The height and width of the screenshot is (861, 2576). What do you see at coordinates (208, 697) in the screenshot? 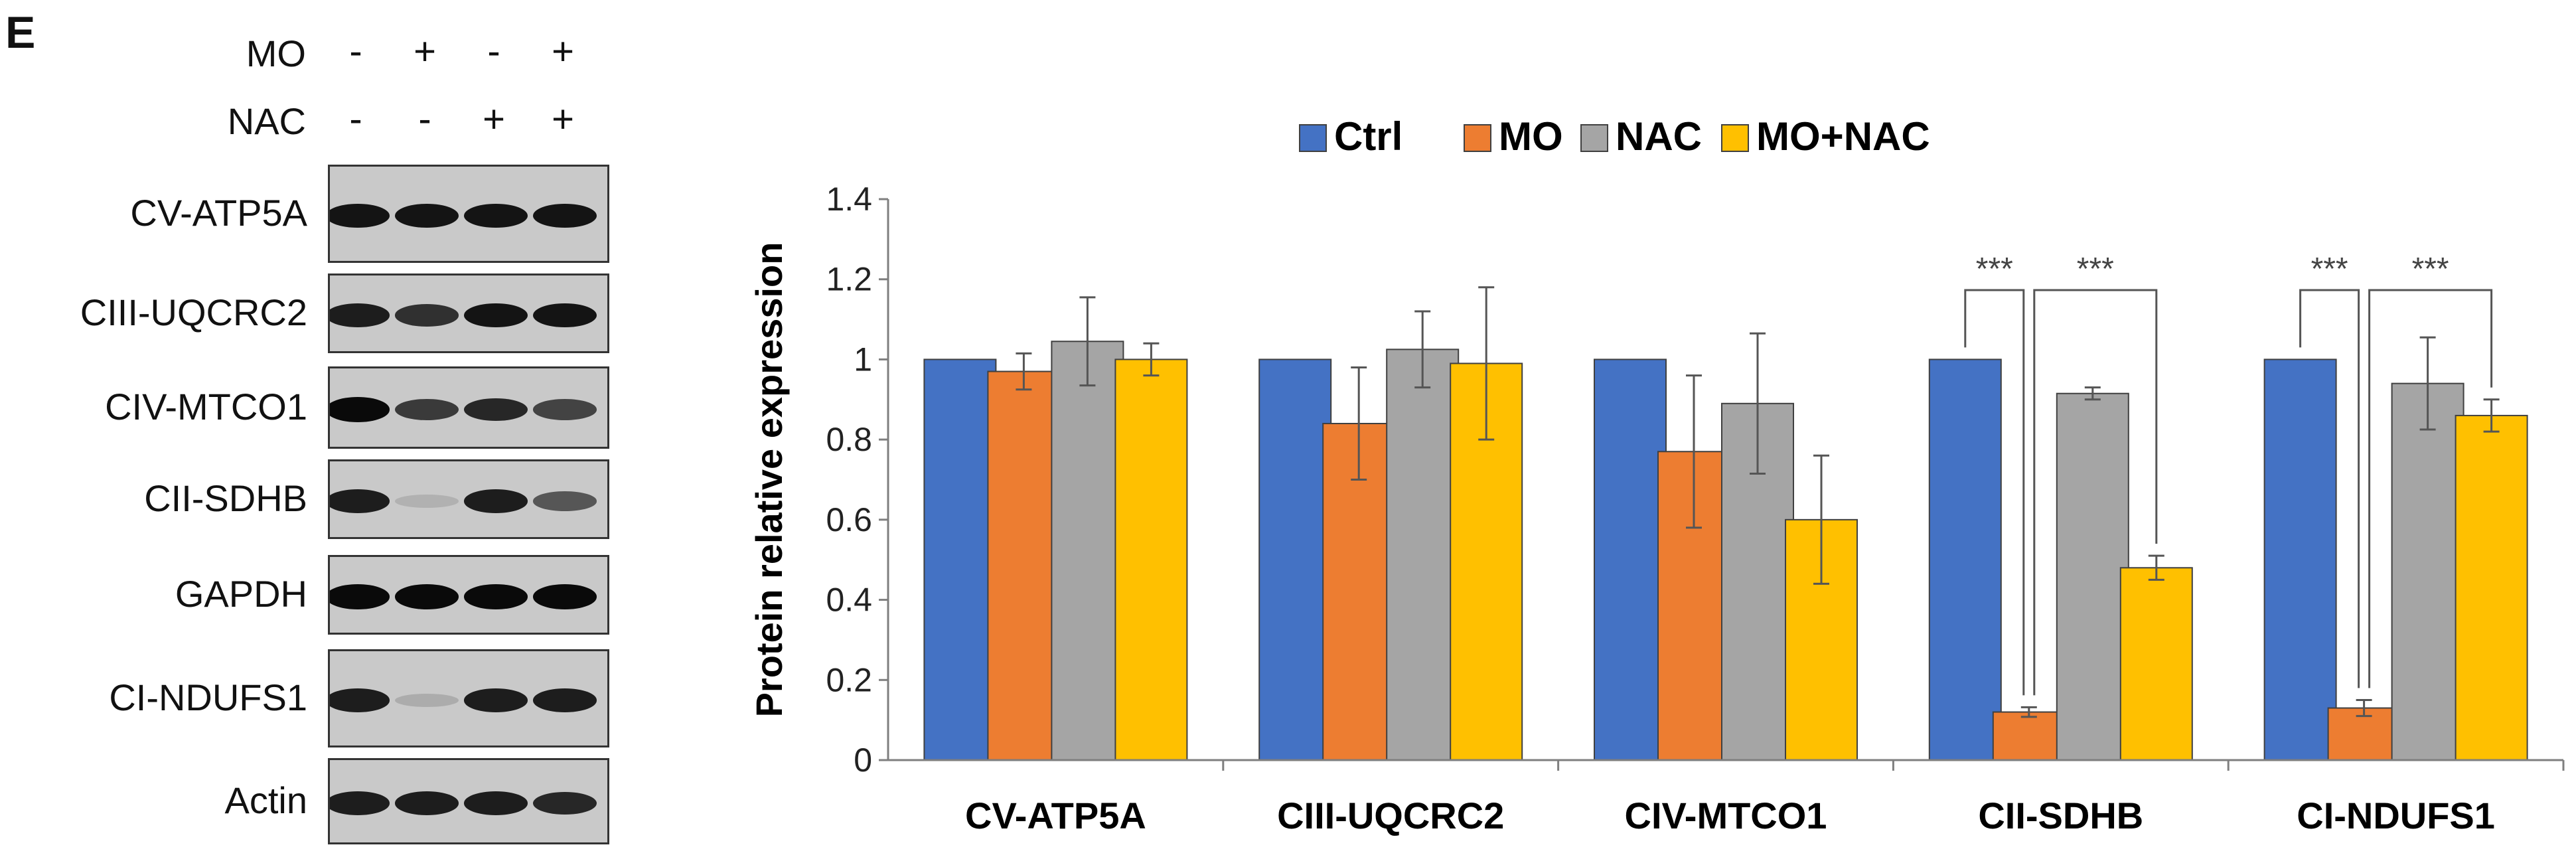
I see `blot-label: CI-NDUFS1` at bounding box center [208, 697].